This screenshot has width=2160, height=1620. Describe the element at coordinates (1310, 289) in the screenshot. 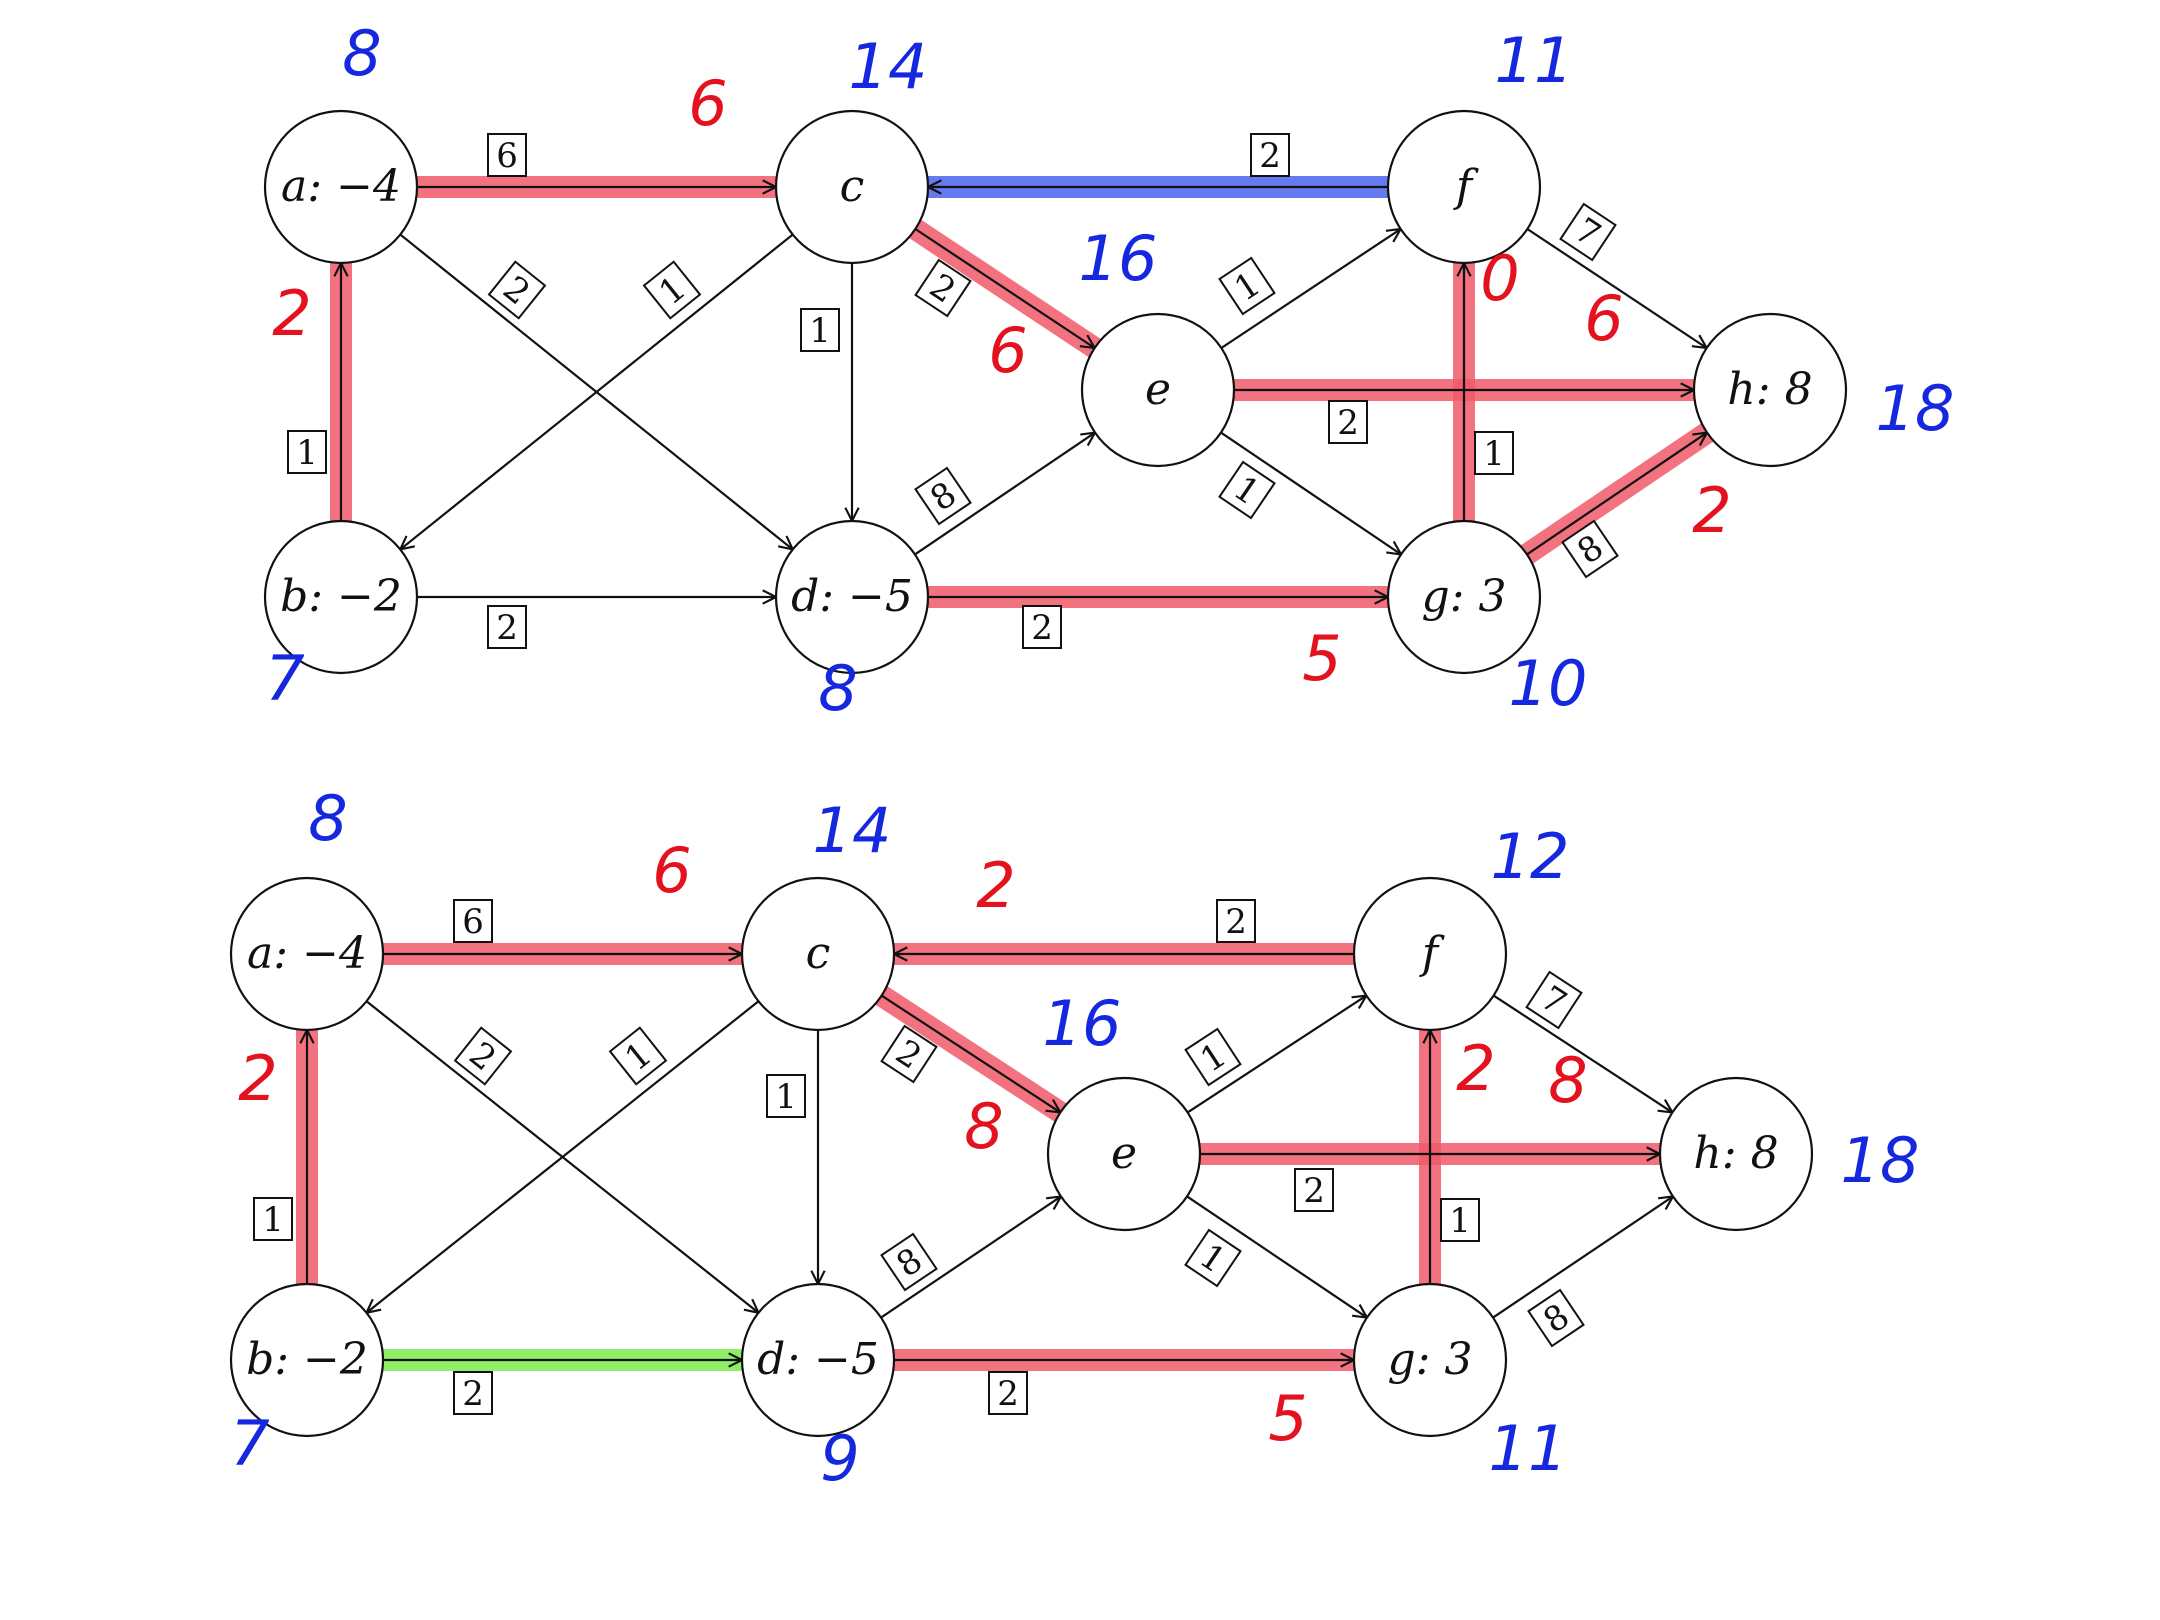

I see `edge-e-f` at that location.